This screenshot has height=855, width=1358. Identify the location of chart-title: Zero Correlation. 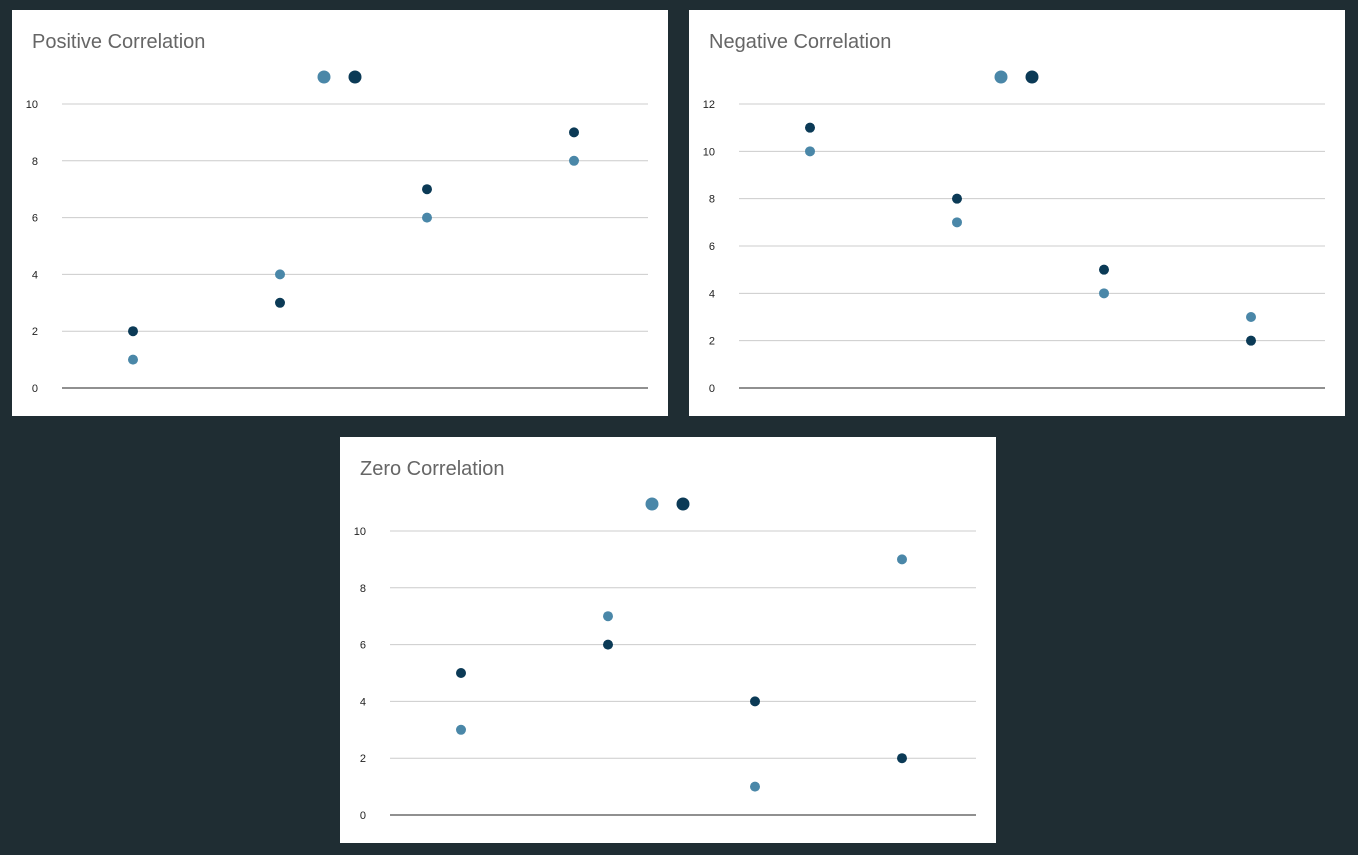
(432, 469).